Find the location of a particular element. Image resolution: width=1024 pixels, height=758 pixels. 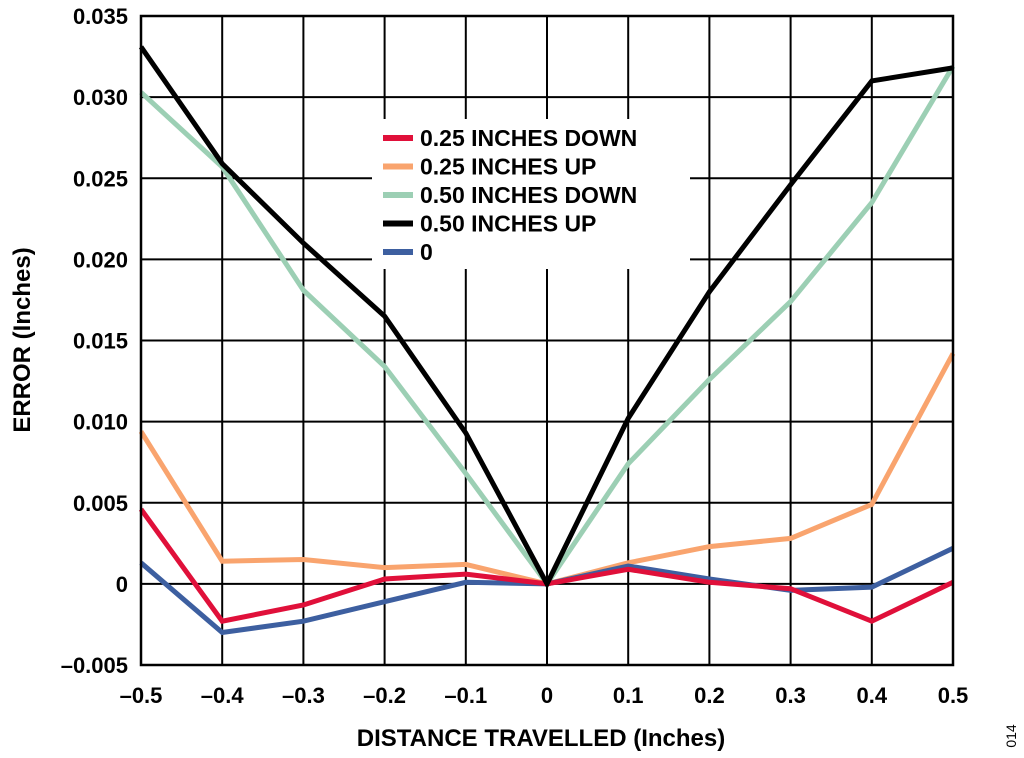

x-tick-label: 0.3 is located at coordinates (790, 695).